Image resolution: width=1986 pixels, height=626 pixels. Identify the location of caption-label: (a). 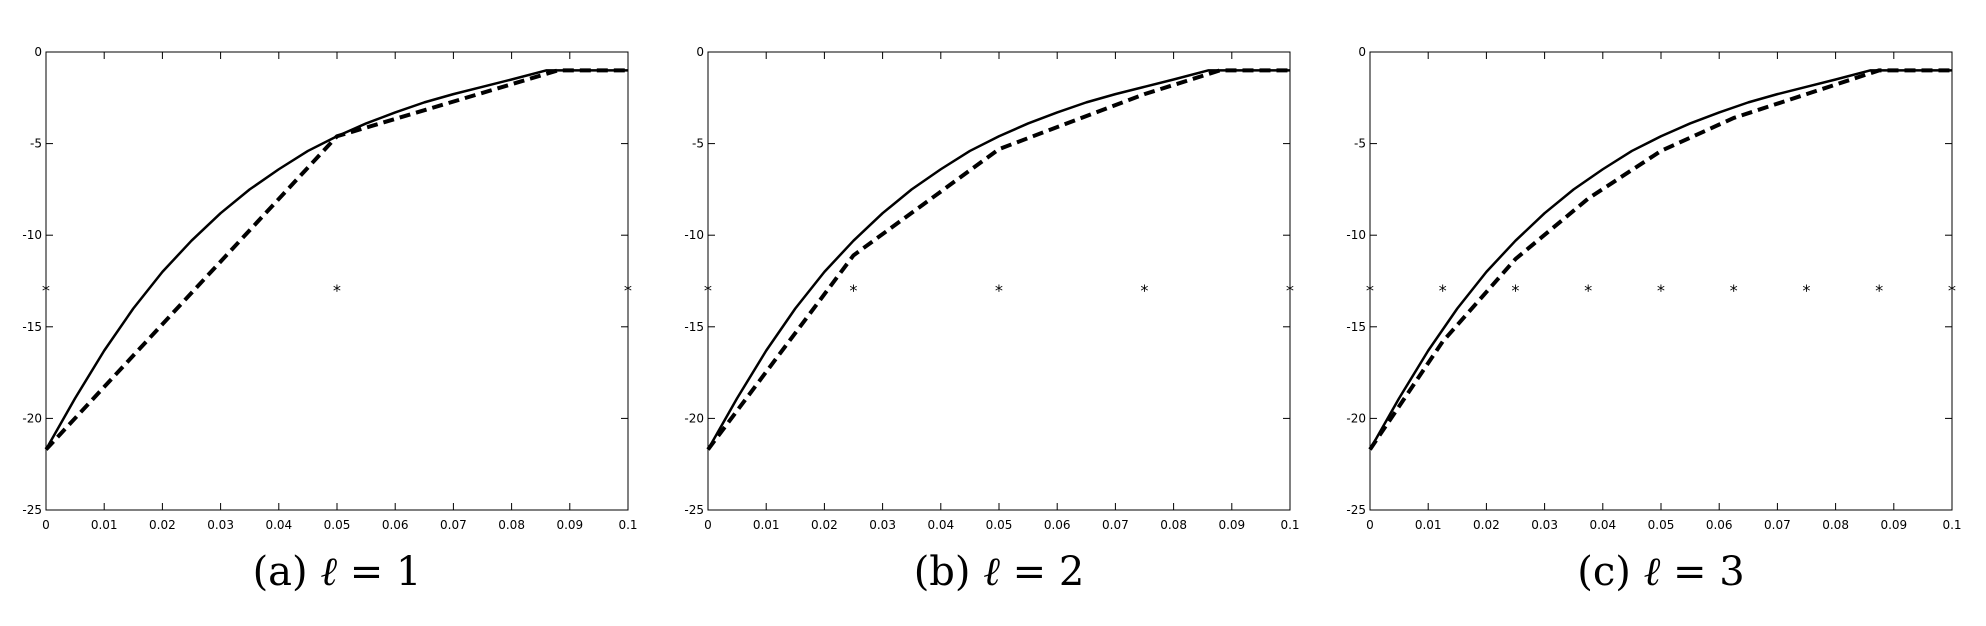
(287, 572).